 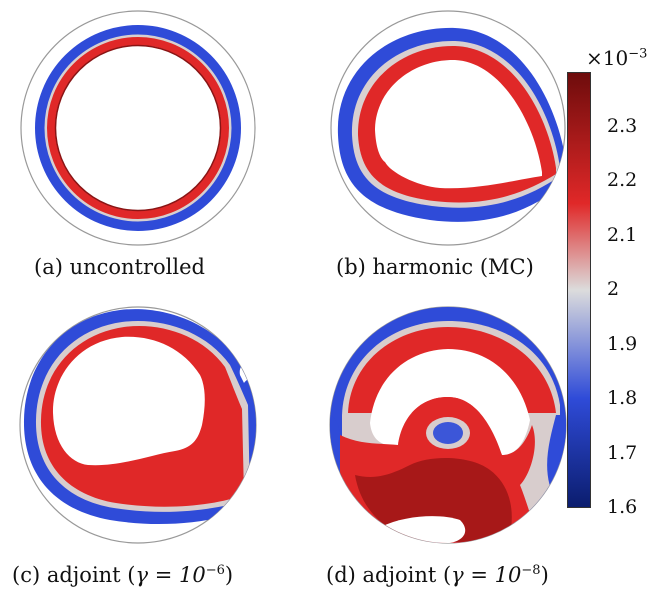 I want to click on caption-a: (a) uncontrolled, so click(x=119, y=267).